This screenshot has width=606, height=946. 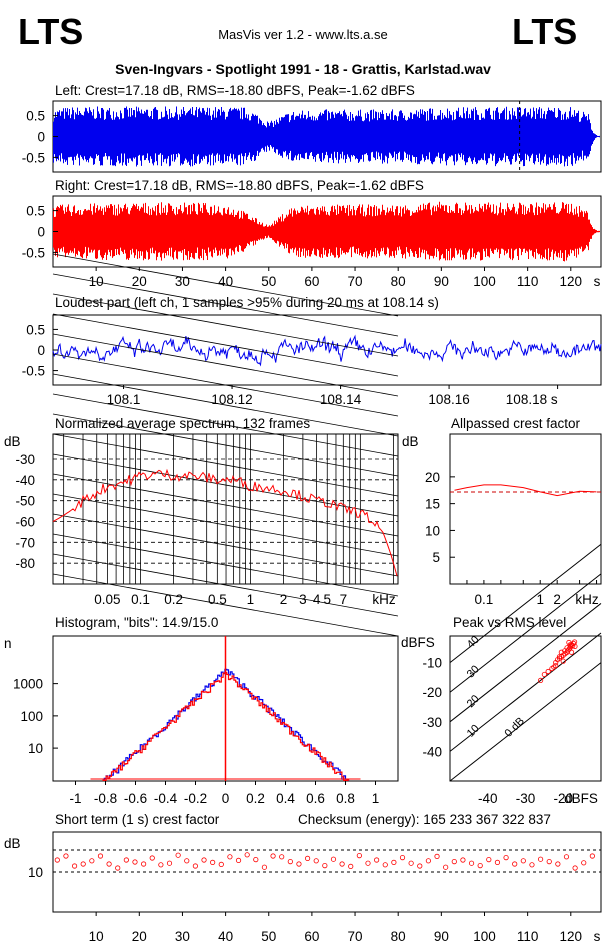 I want to click on right-xtick-label: 50, so click(x=268, y=281).